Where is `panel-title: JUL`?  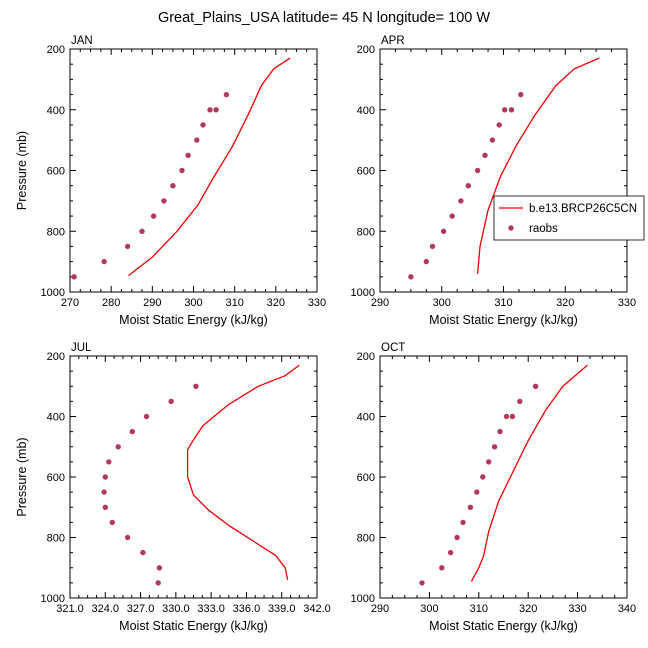 panel-title: JUL is located at coordinates (81, 348).